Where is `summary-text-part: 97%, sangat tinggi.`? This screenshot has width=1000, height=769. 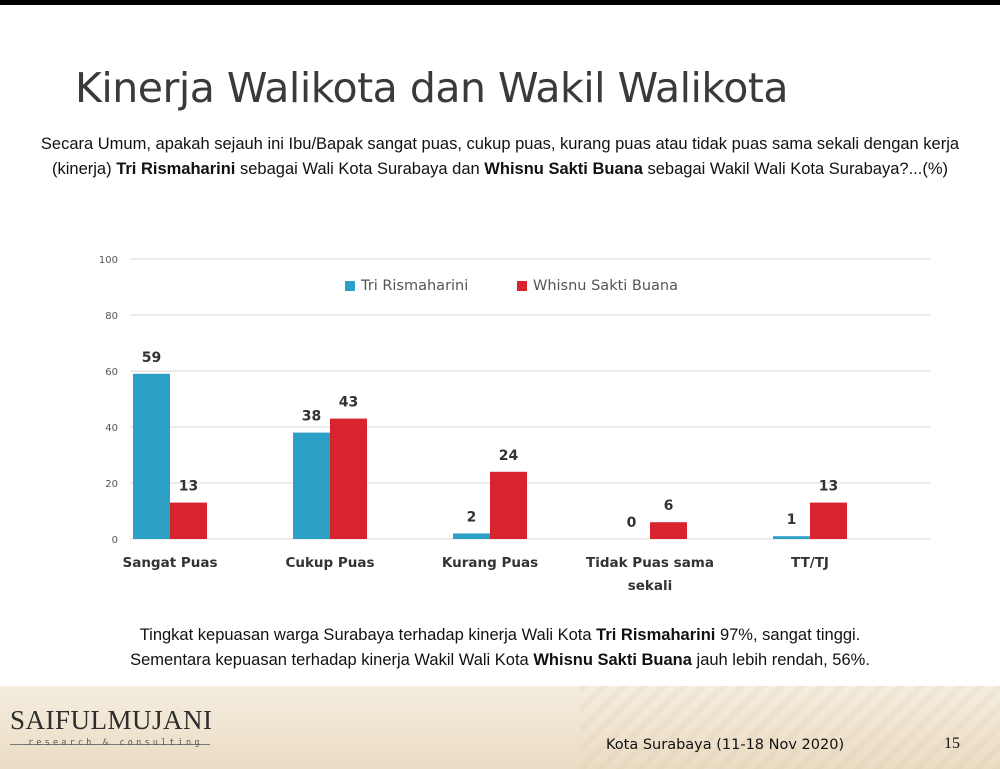
summary-text-part: 97%, sangat tinggi. is located at coordinates (788, 635).